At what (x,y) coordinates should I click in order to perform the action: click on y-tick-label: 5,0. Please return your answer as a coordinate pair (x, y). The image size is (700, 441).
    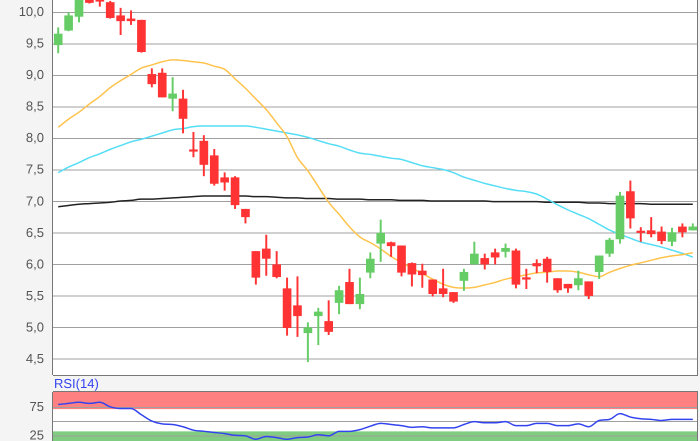
    Looking at the image, I should click on (35, 326).